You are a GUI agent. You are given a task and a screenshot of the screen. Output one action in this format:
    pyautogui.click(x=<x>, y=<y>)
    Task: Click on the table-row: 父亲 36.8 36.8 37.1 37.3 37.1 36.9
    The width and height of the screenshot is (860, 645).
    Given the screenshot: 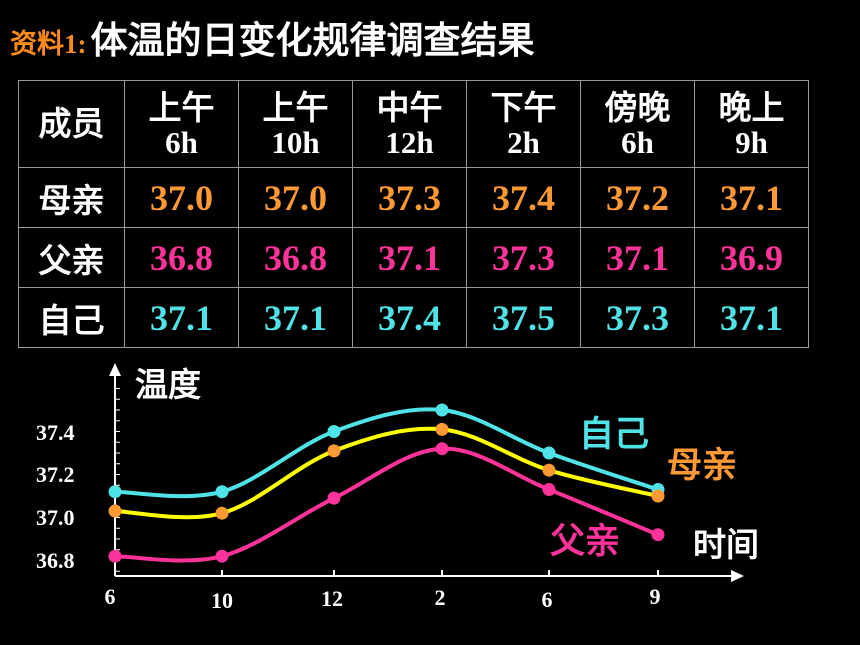 What is the action you would take?
    pyautogui.click(x=413, y=257)
    